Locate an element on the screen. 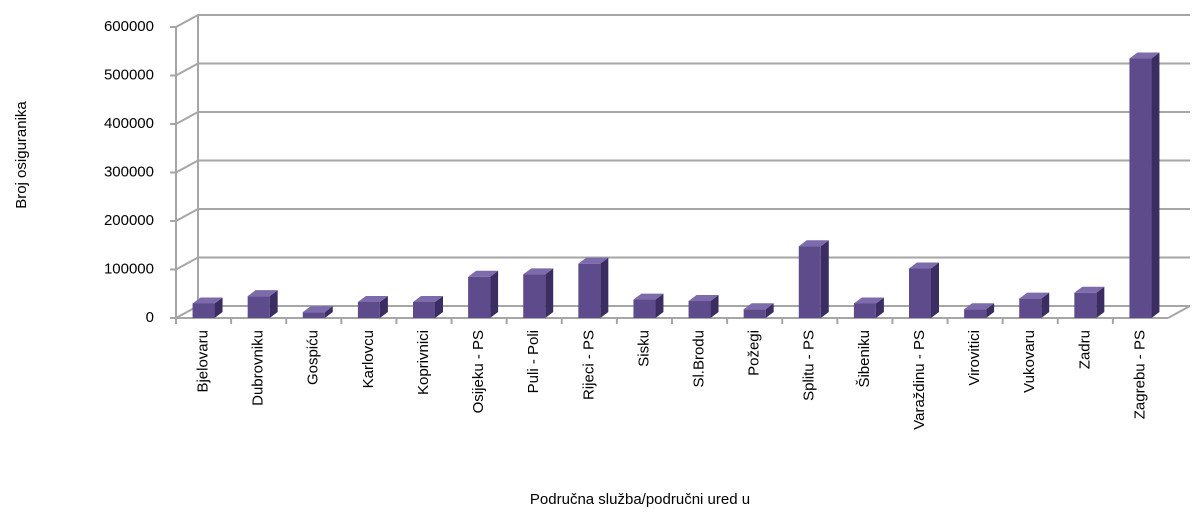 Image resolution: width=1192 pixels, height=513 pixels. y-tick-label: 200000 is located at coordinates (129, 220).